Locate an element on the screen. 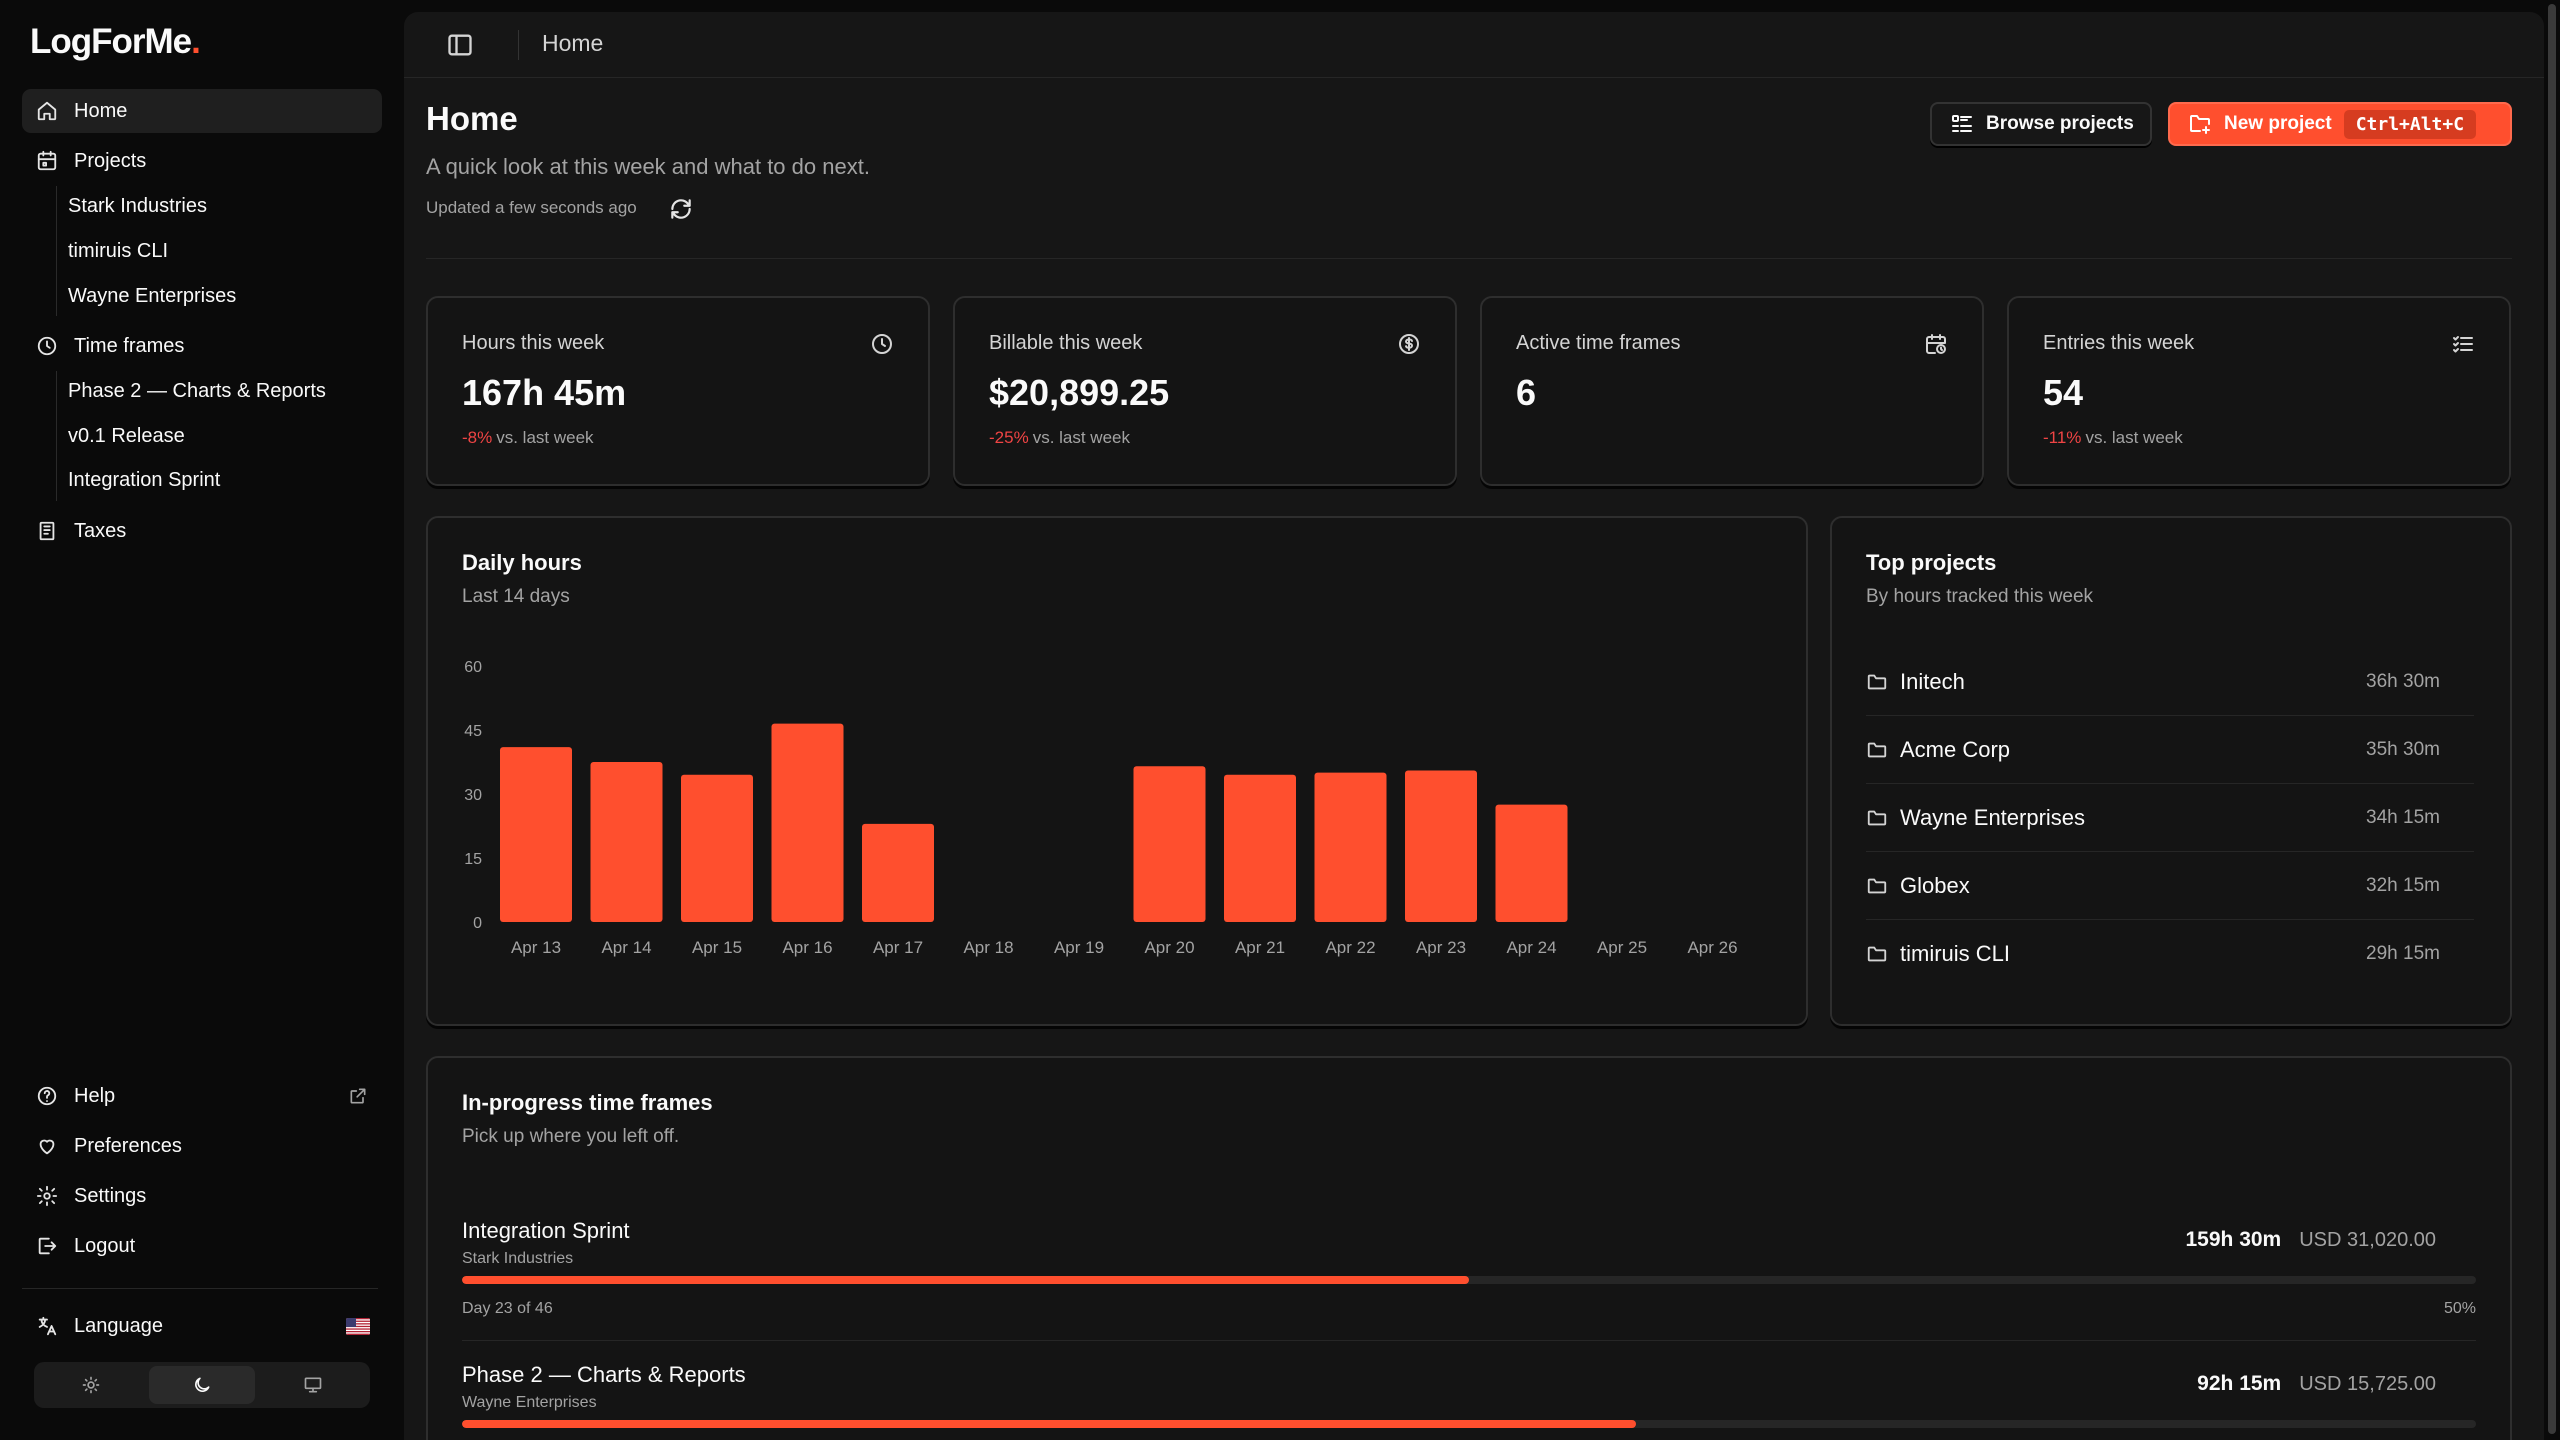 Image resolution: width=2560 pixels, height=1440 pixels. stat-value: 167h 45m is located at coordinates (544, 392).